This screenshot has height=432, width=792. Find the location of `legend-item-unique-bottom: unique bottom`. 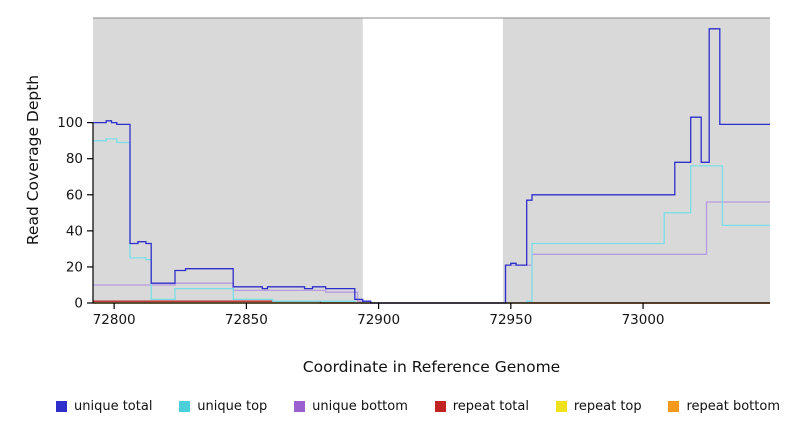

legend-item-unique-bottom: unique bottom is located at coordinates (351, 406).